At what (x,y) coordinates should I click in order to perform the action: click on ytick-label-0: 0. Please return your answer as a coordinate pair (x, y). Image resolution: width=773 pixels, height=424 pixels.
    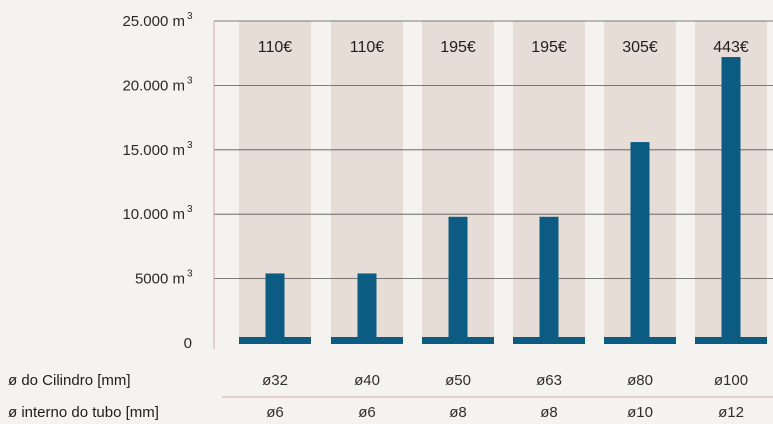
    Looking at the image, I should click on (188, 343).